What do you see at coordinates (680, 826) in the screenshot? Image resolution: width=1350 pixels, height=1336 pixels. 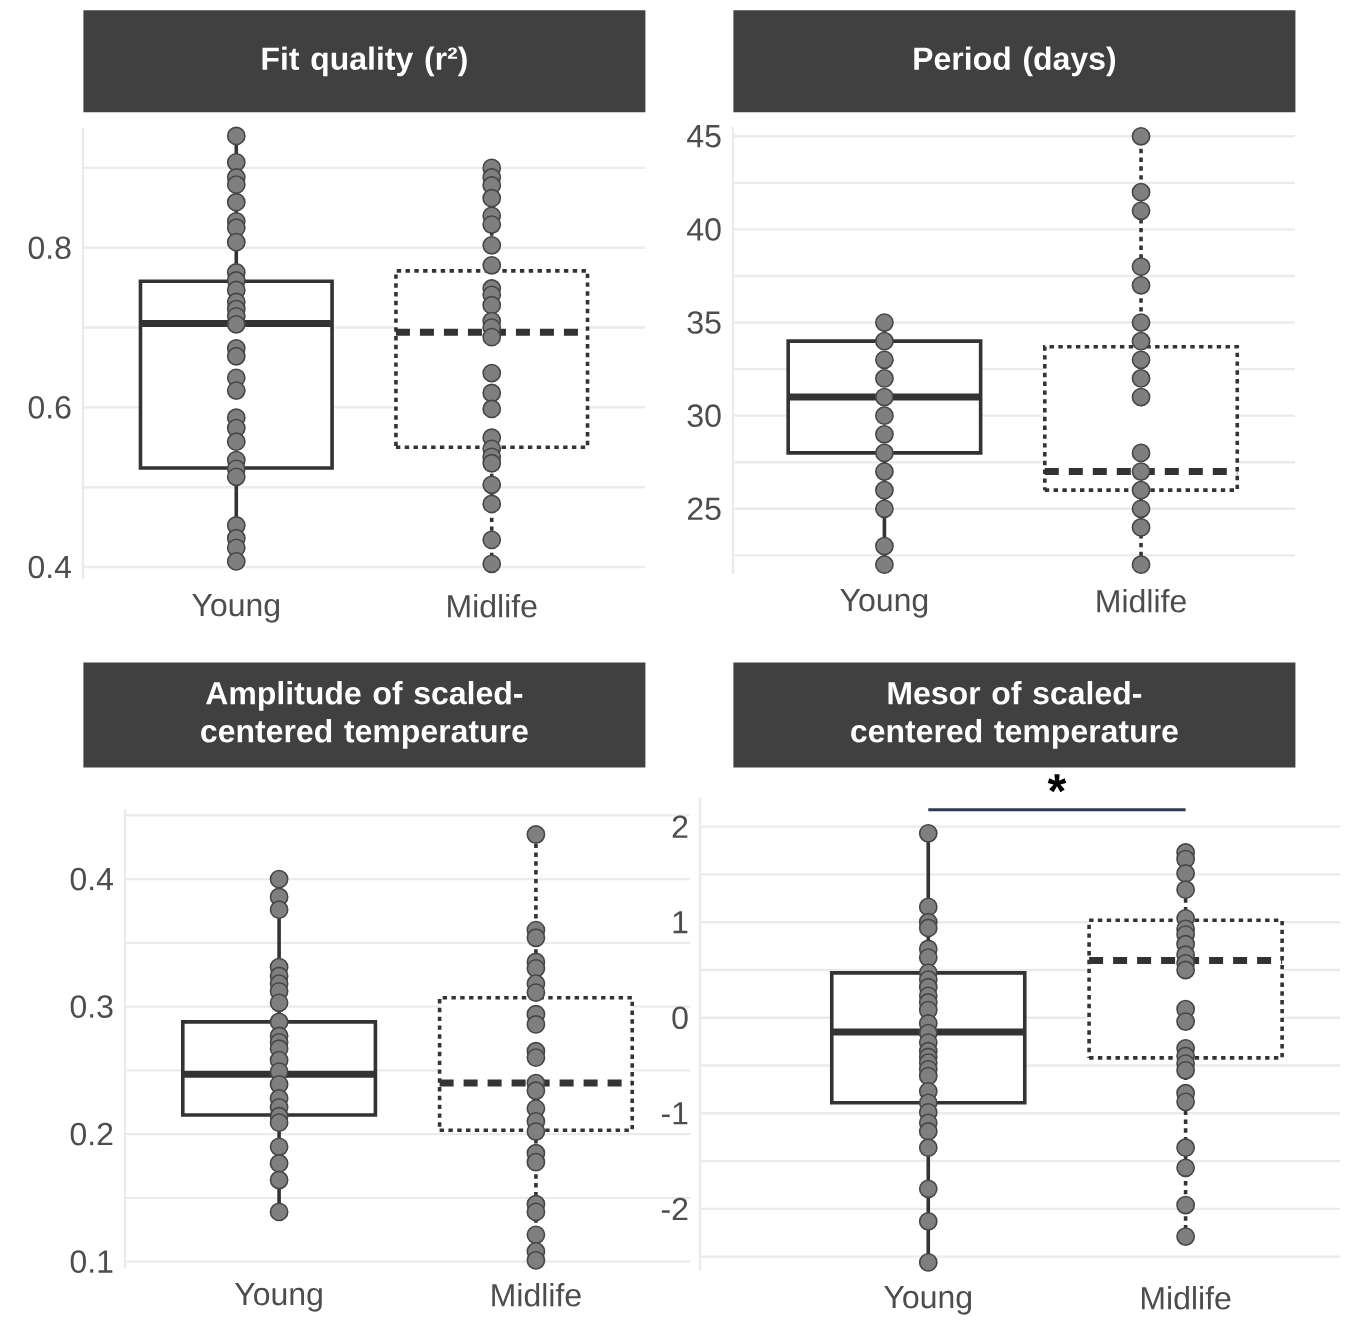 I see `y-tick-label: 2` at bounding box center [680, 826].